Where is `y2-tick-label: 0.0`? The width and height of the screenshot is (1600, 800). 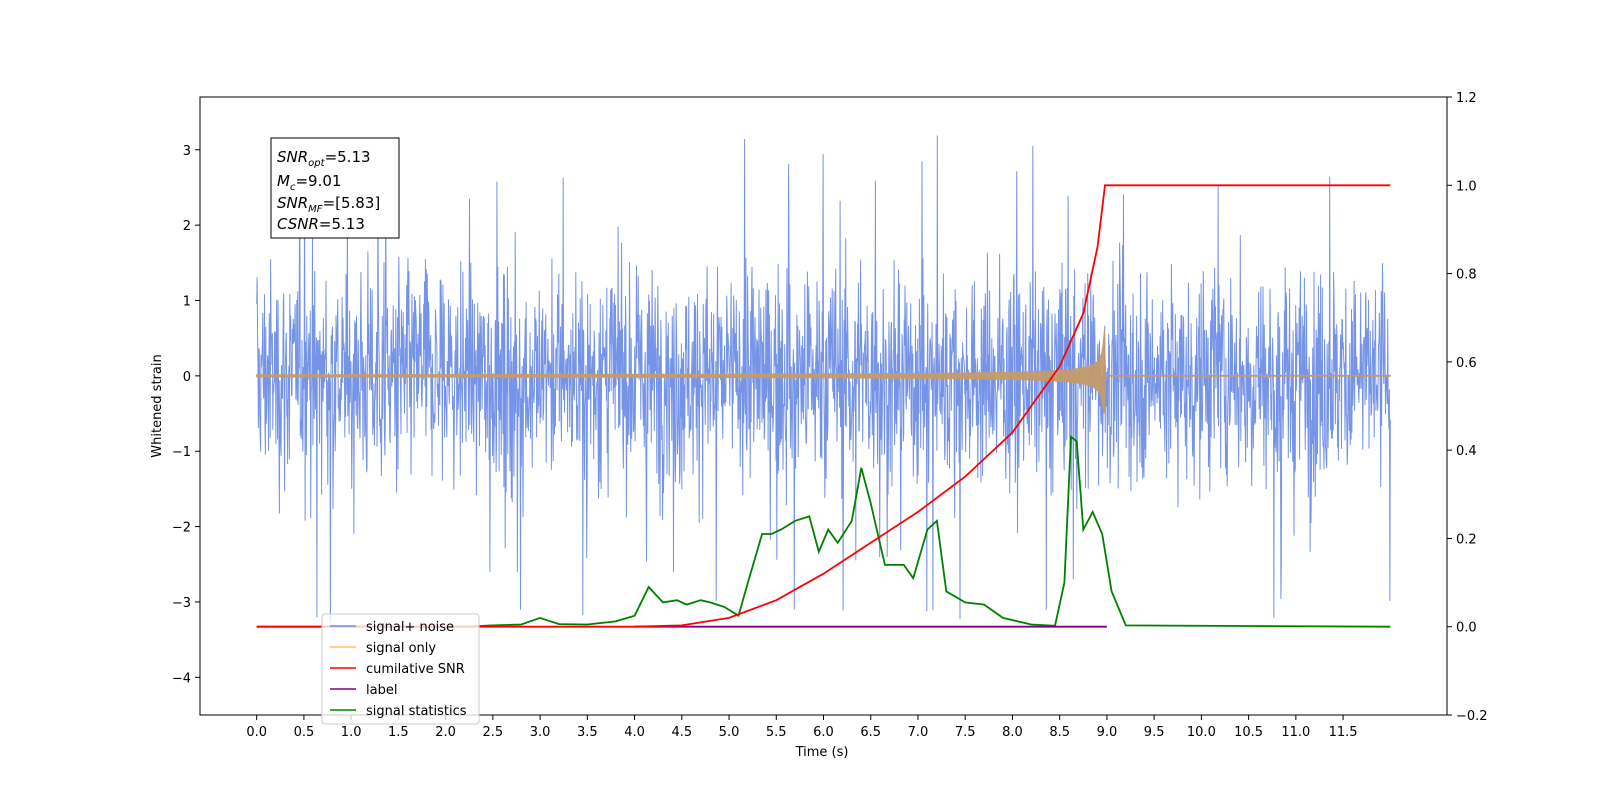
y2-tick-label: 0.0 is located at coordinates (1466, 628).